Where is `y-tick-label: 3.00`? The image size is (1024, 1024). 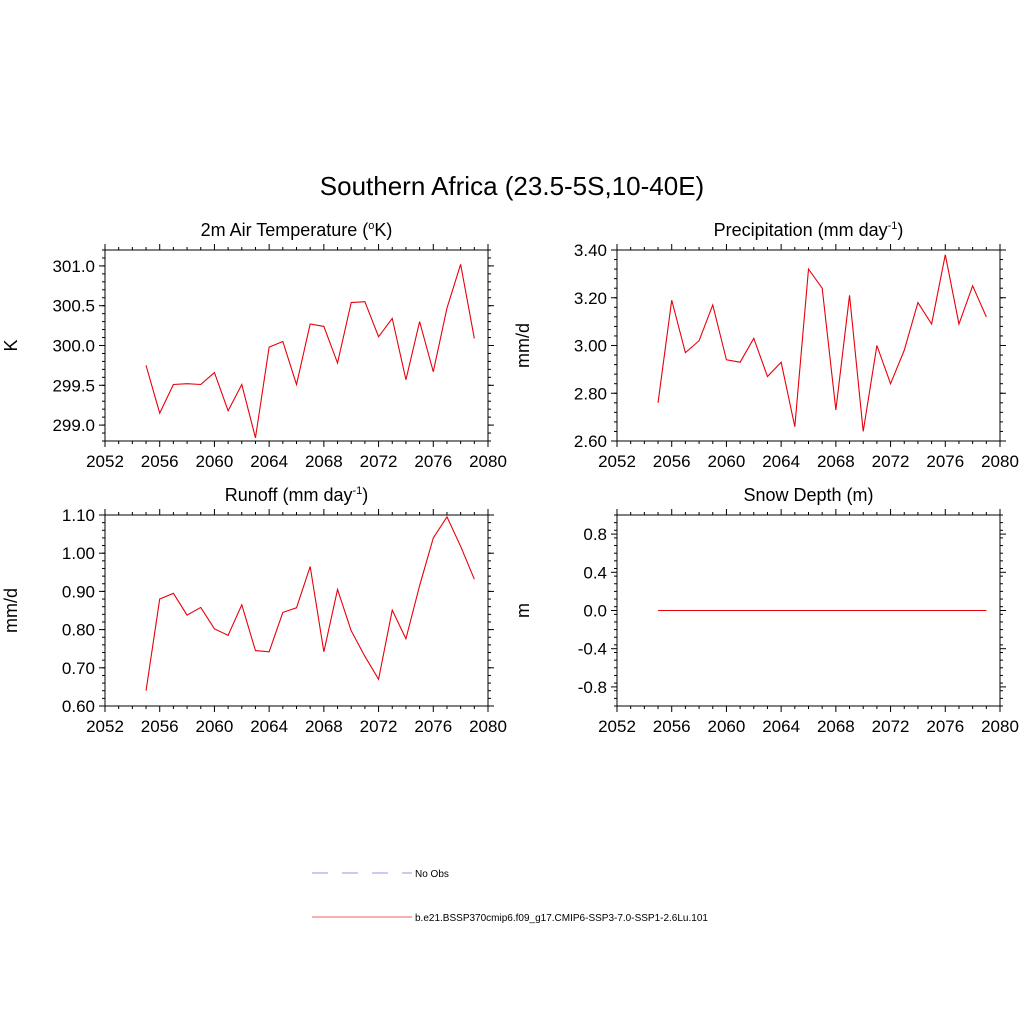
y-tick-label: 3.00 is located at coordinates (590, 346).